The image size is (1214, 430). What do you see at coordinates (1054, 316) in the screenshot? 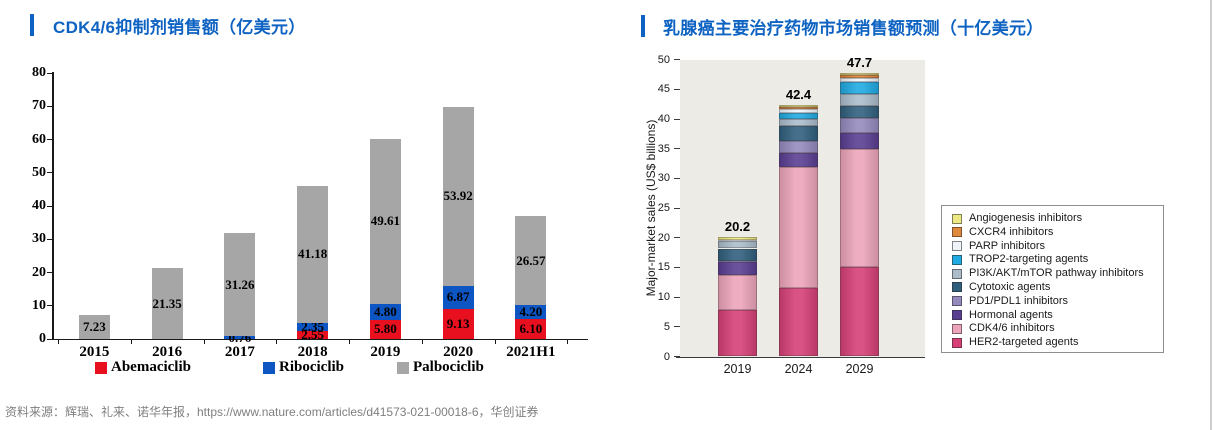
I see `legend-item: Hormonal agents` at bounding box center [1054, 316].